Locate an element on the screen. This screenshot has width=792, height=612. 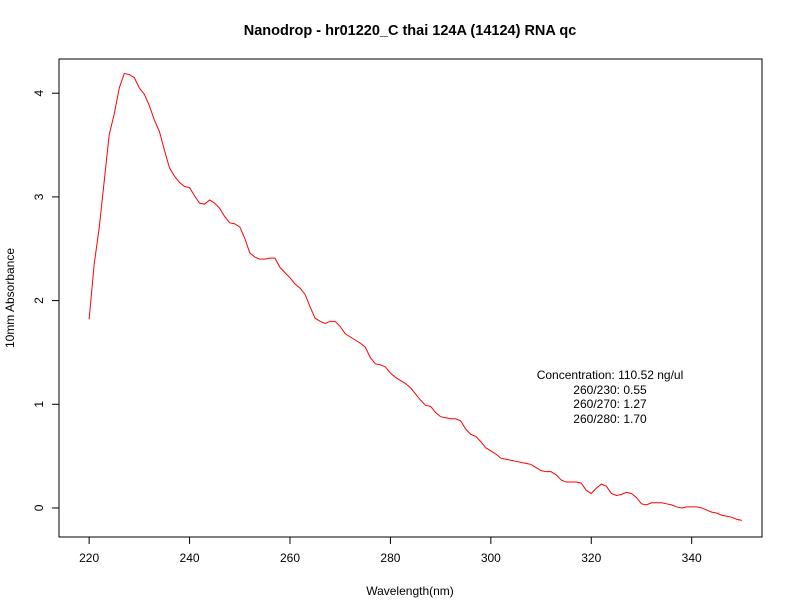
y-tick-label: 0 is located at coordinates (39, 507).